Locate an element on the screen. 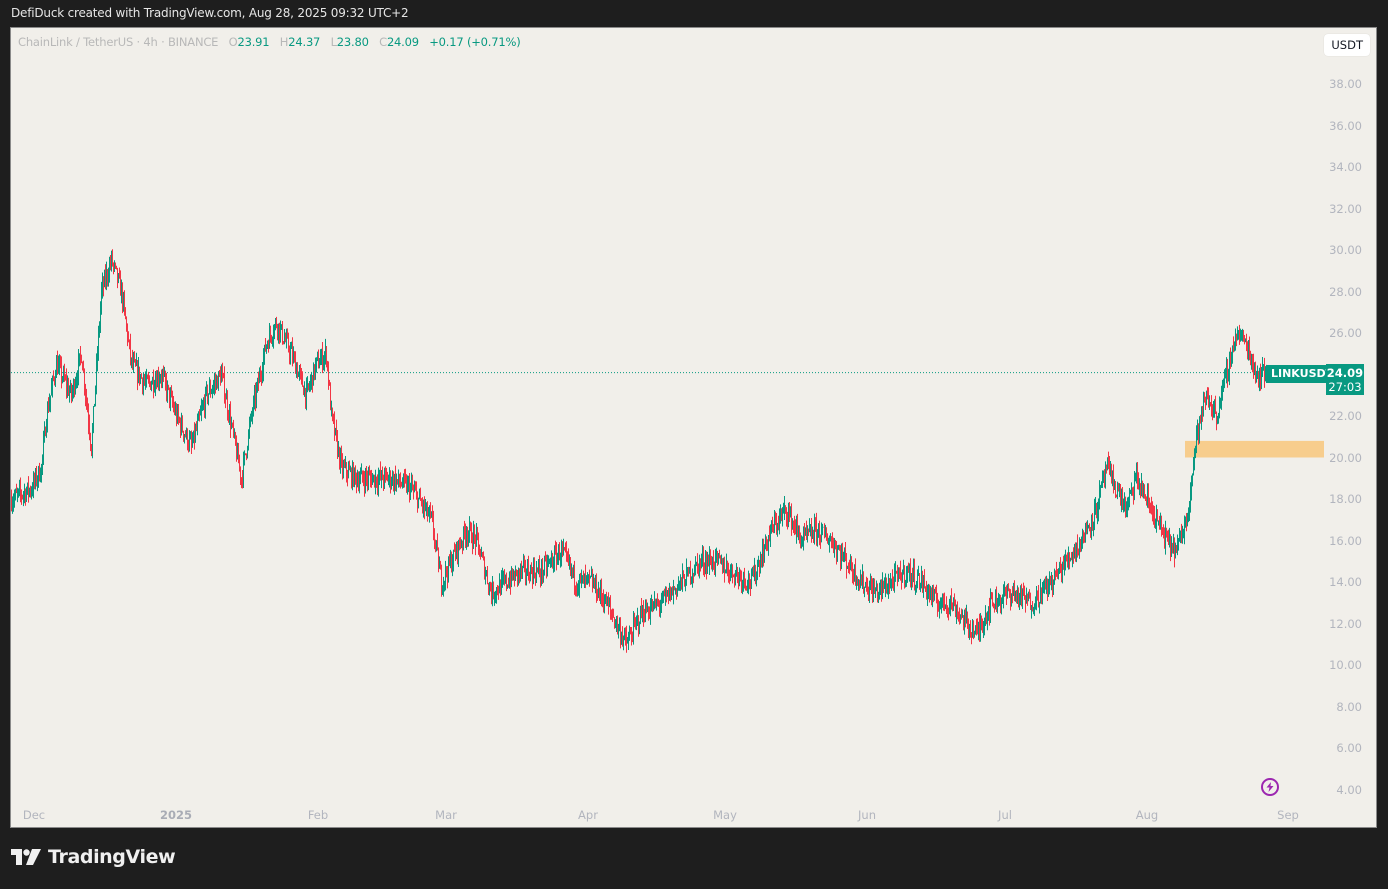 This screenshot has width=1388, height=889. price-tick-label: 34.00 is located at coordinates (1345, 167).